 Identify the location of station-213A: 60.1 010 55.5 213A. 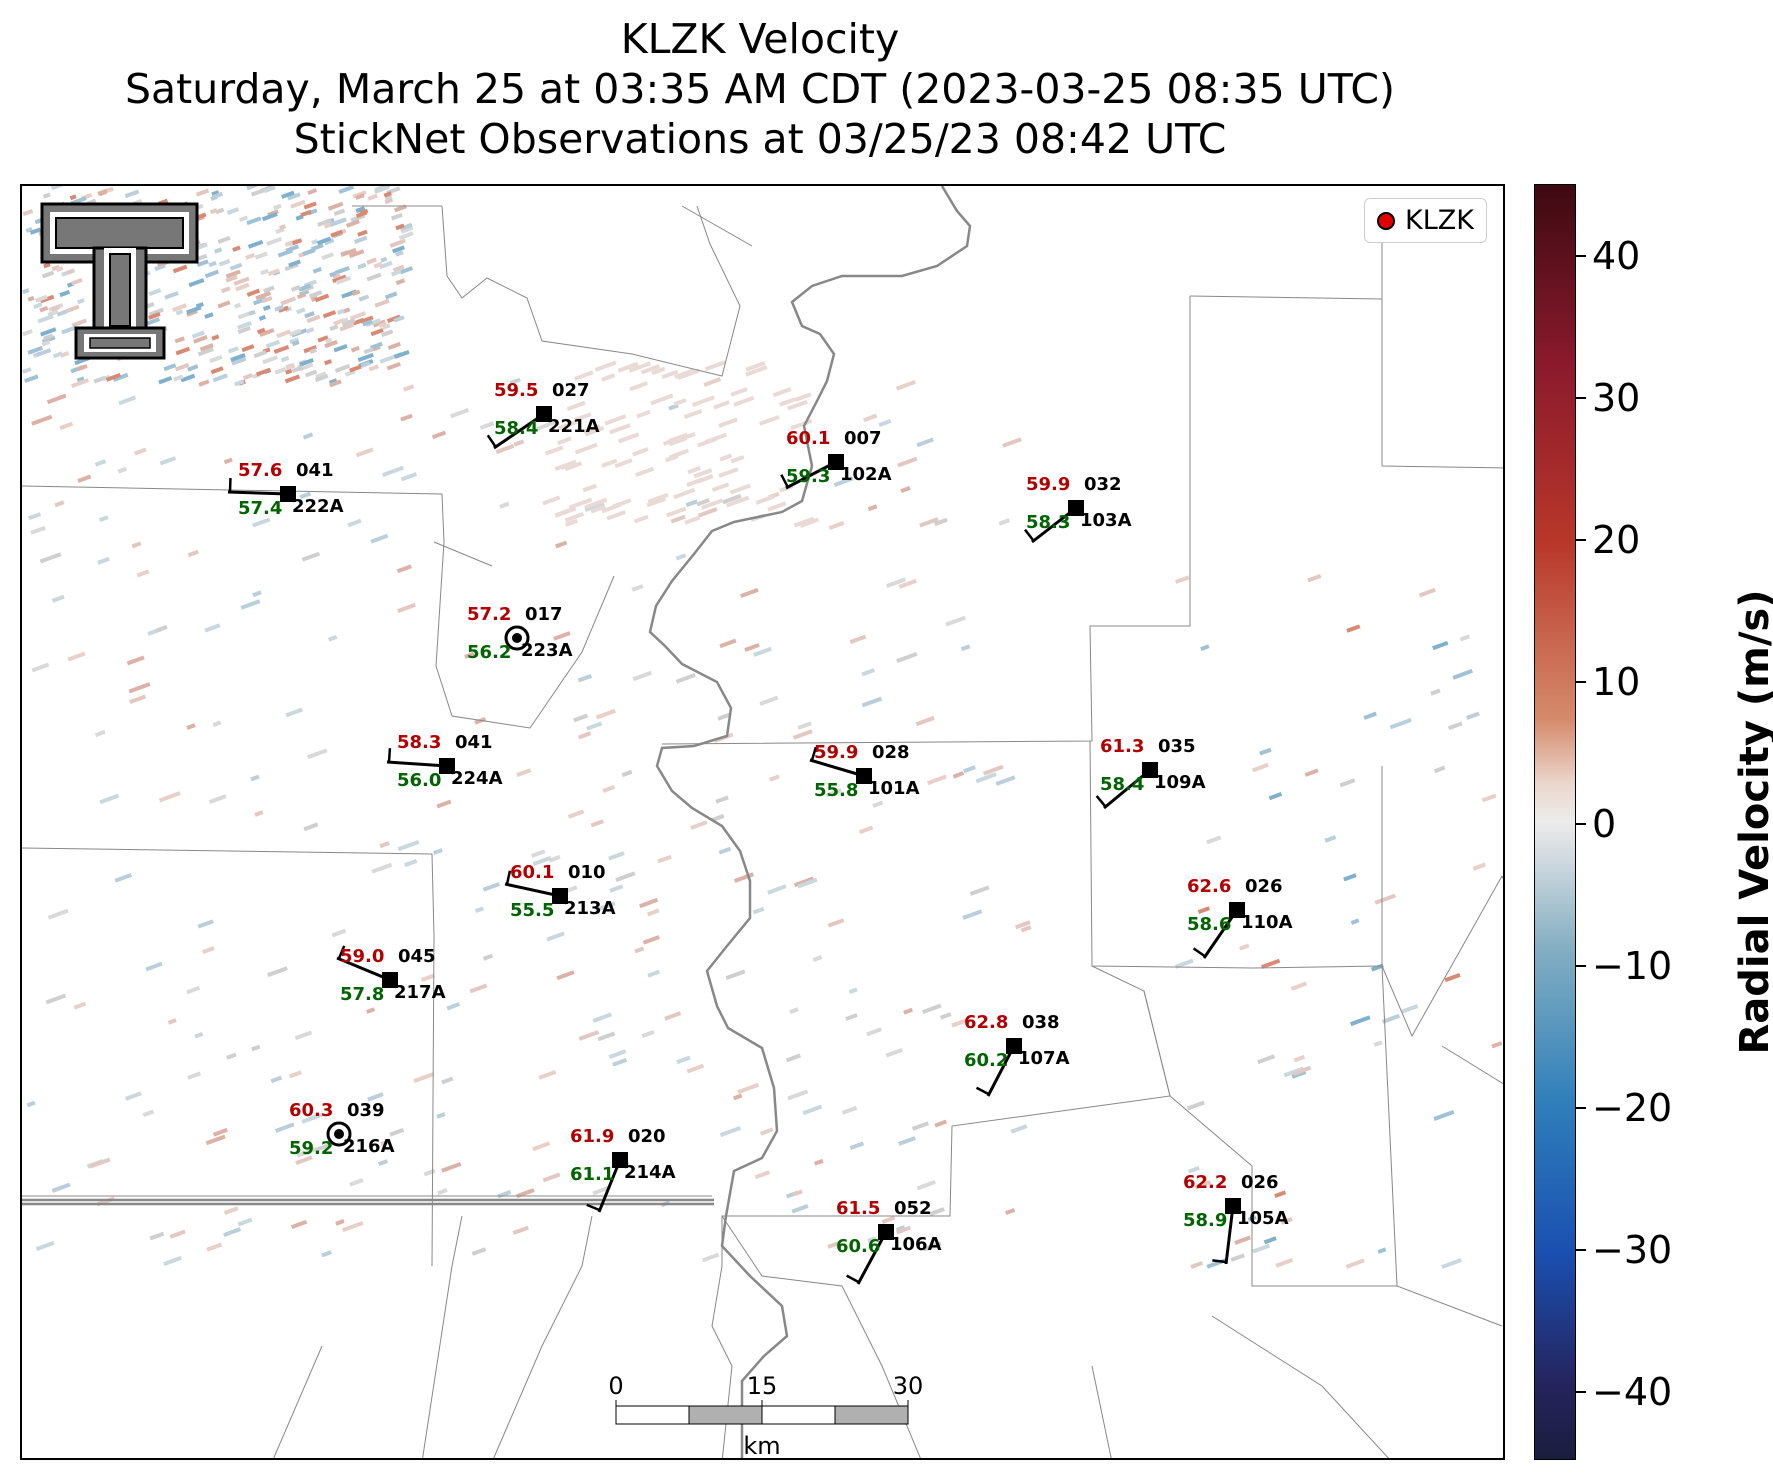
(560, 891).